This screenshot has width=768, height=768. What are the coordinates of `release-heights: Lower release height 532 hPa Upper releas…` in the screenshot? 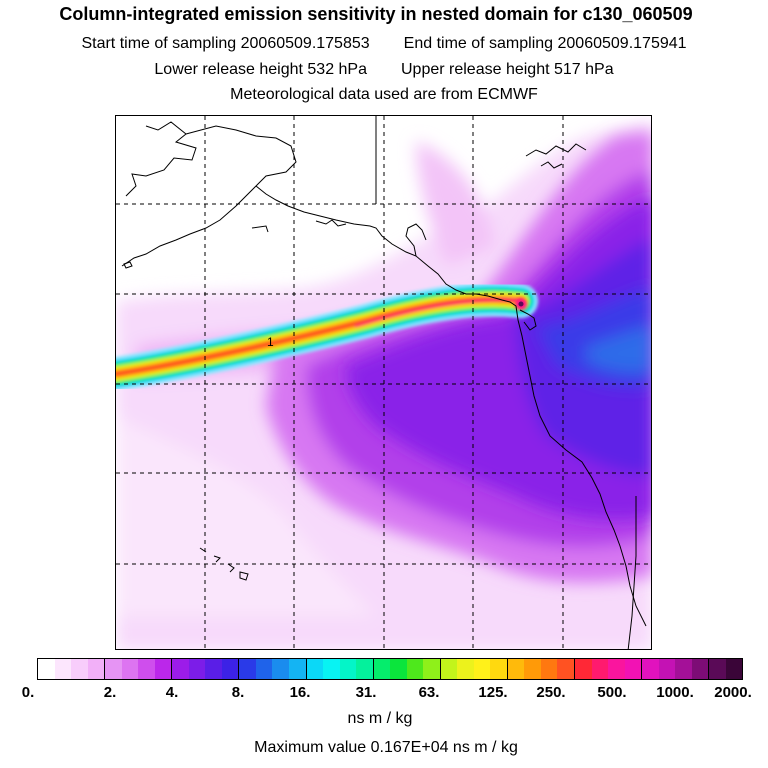 It's located at (384, 70).